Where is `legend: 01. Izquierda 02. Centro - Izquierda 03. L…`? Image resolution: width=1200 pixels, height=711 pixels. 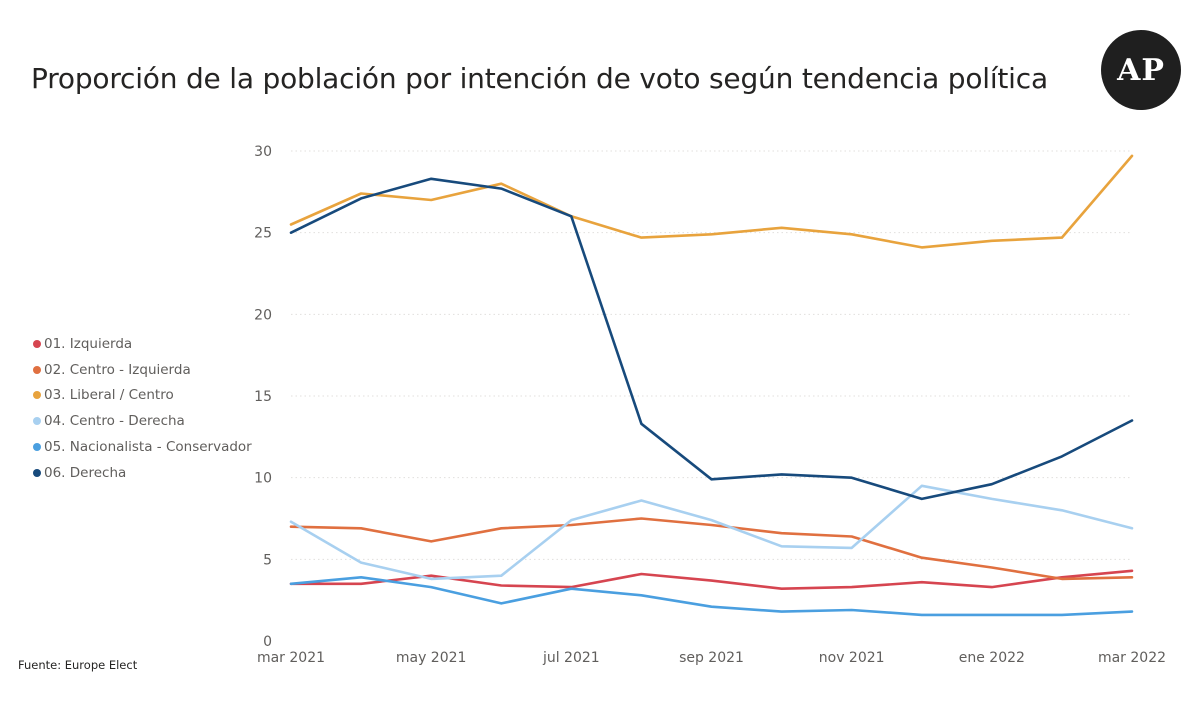
legend: 01. Izquierda 02. Centro - Izquierda 03. L… is located at coordinates (142, 408).